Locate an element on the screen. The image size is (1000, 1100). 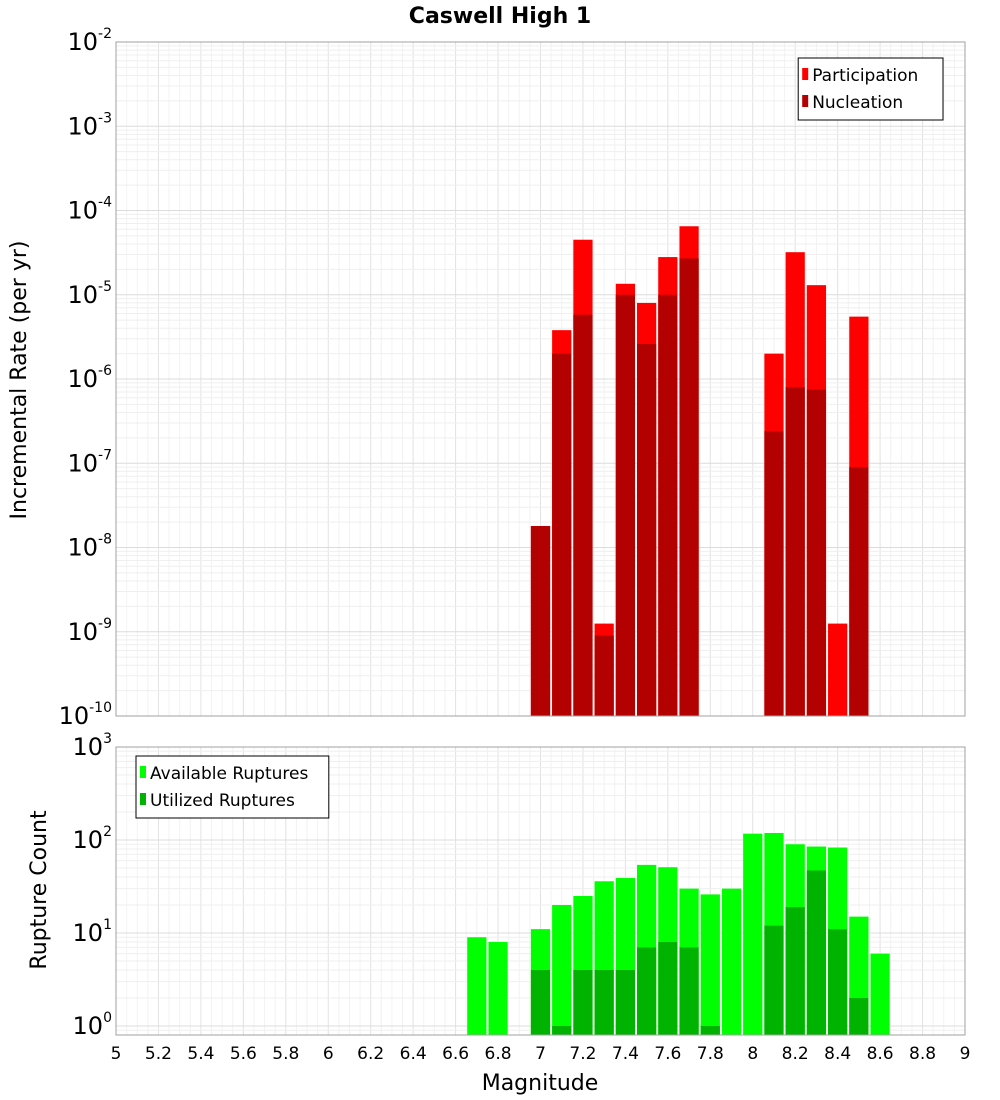
top-y-tick-label: 10⁻¹⁰ is located at coordinates (85, 715).